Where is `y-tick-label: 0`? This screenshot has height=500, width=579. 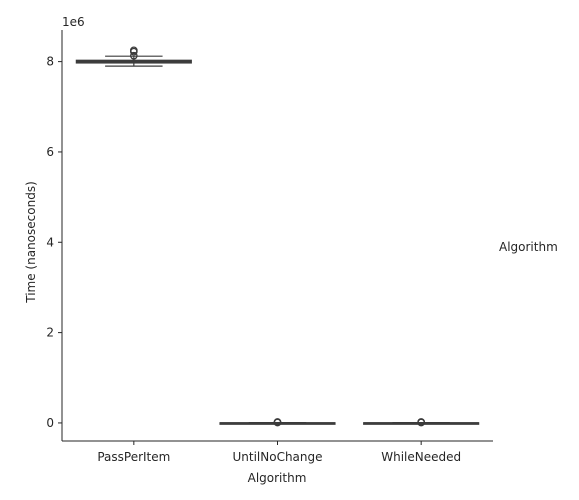
y-tick-label: 0 is located at coordinates (50, 423).